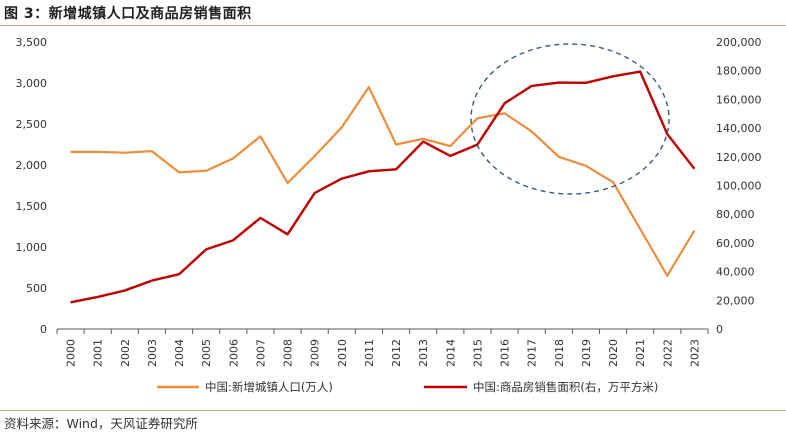  Describe the element at coordinates (206, 353) in the screenshot. I see `x-axis-tick-label: 2005` at that location.